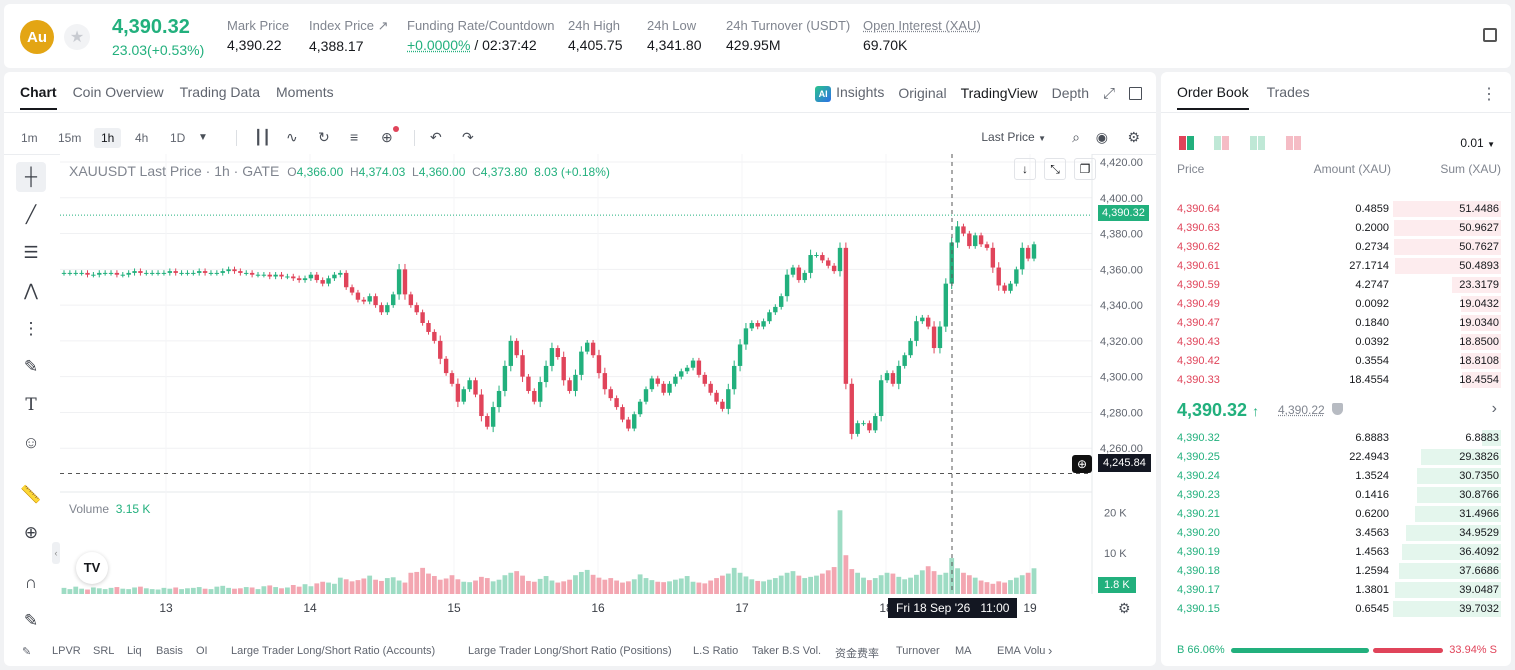 The height and width of the screenshot is (670, 1515). What do you see at coordinates (31, 620) in the screenshot?
I see `lock-drawings-icon: ✎` at bounding box center [31, 620].